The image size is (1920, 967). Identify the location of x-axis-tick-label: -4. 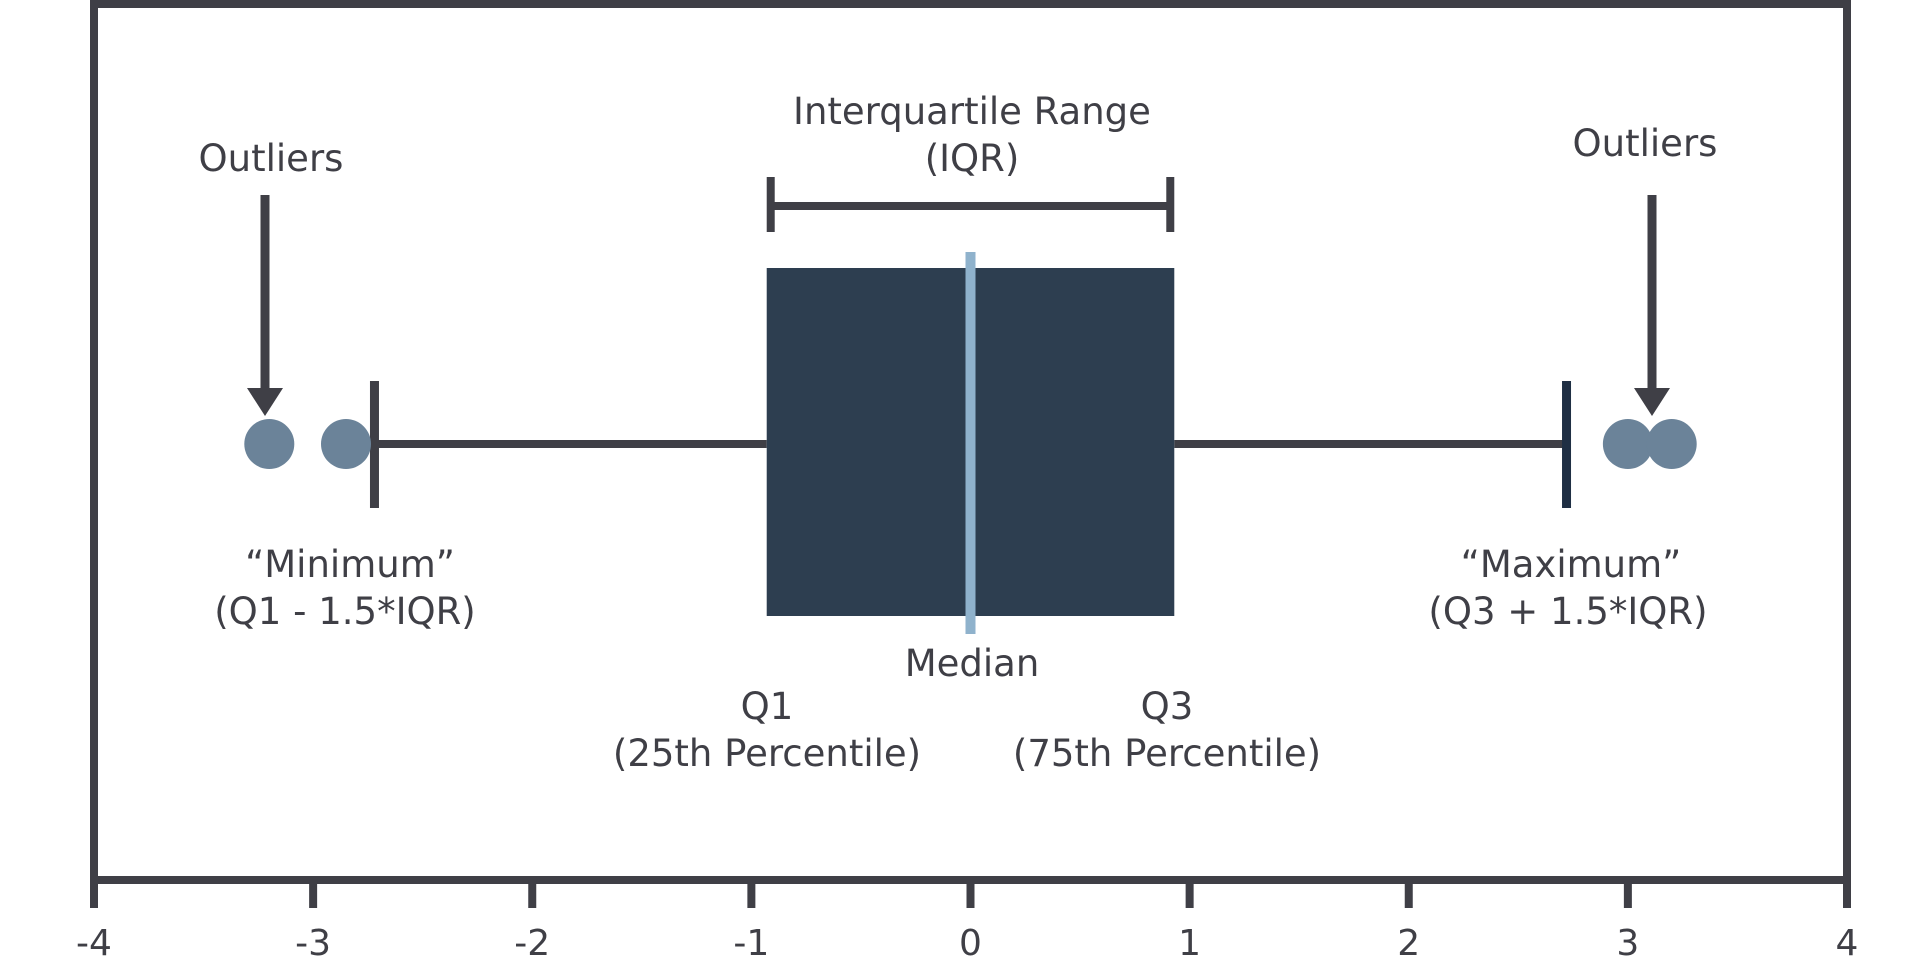
(94, 942).